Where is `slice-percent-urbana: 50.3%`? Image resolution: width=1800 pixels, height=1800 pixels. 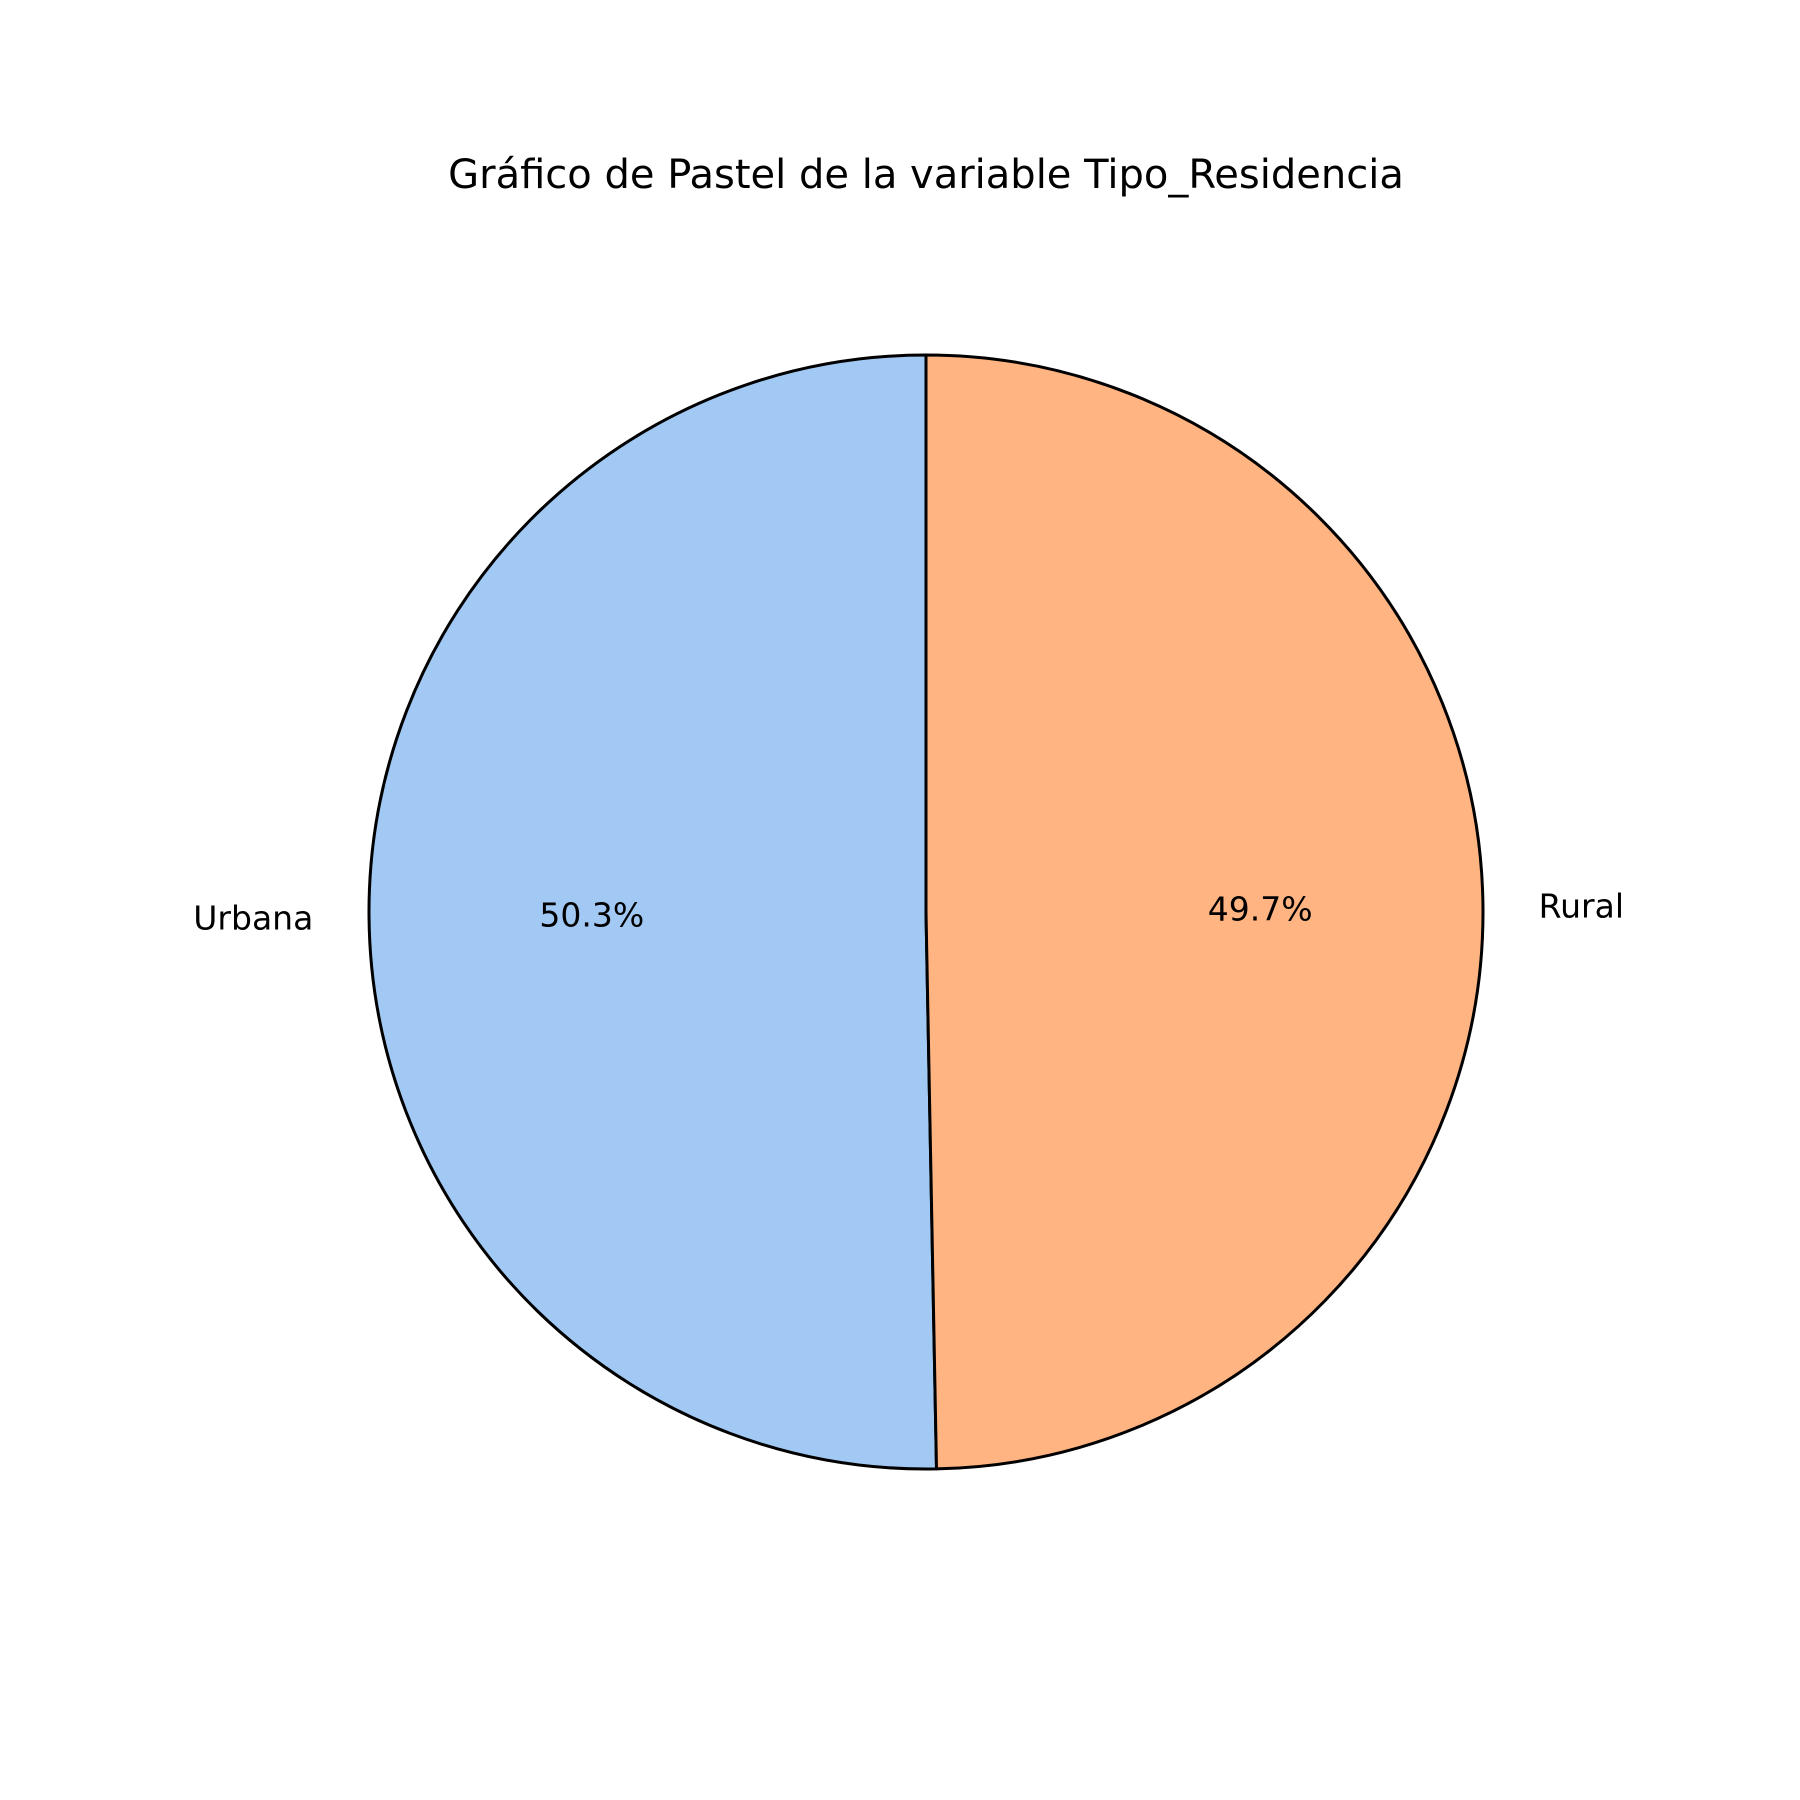 slice-percent-urbana: 50.3% is located at coordinates (591, 915).